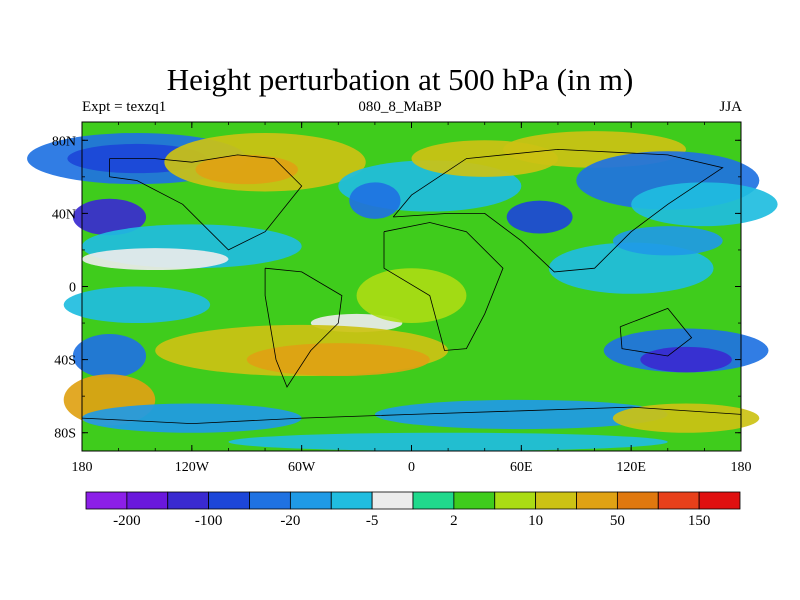  I want to click on y-tick-label: 80N, so click(64, 141).